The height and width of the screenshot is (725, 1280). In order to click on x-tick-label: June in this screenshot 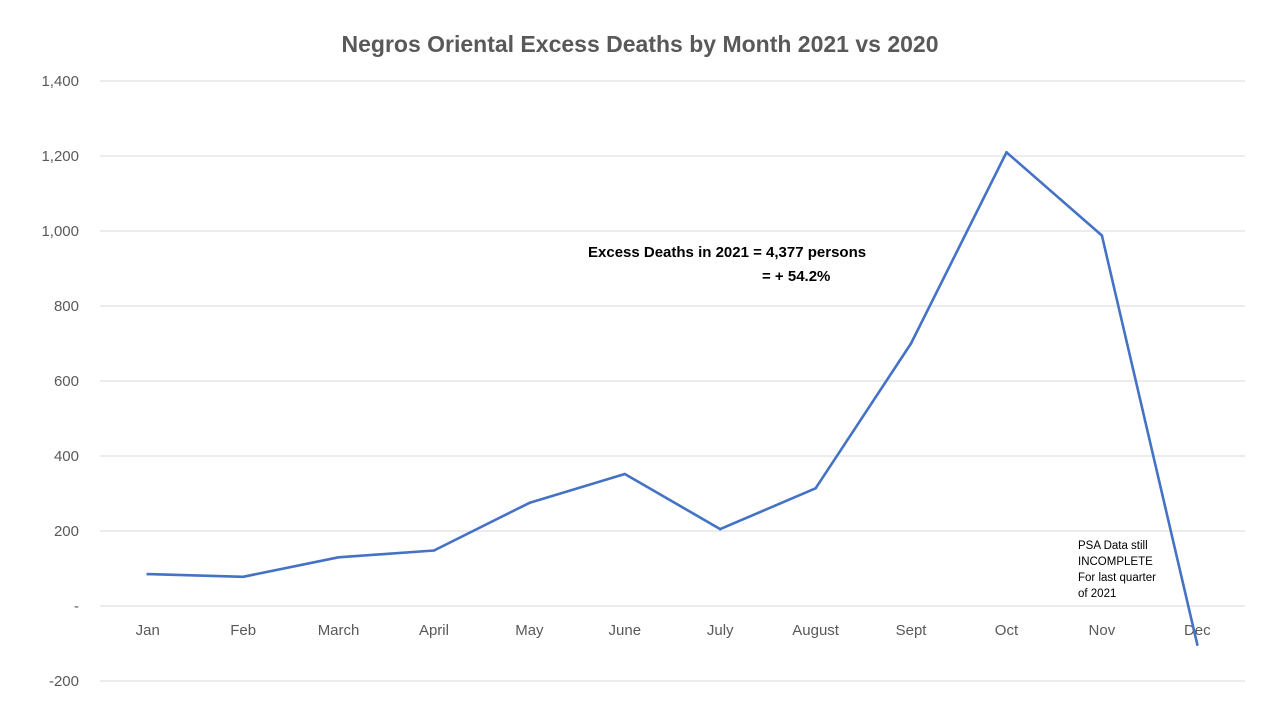, I will do `click(625, 630)`.